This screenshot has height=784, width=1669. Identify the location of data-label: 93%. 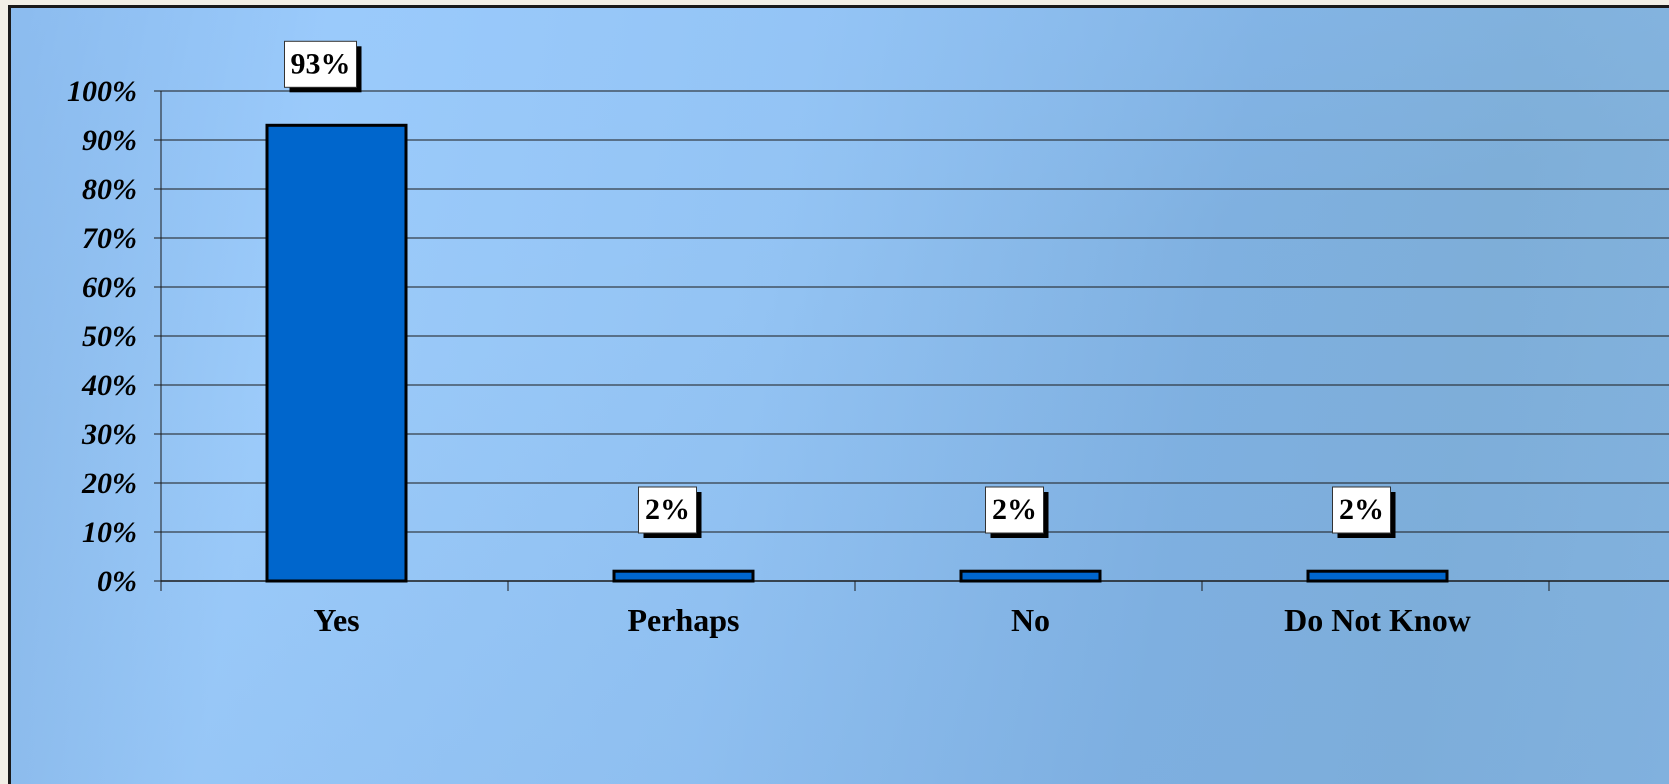
(323, 66).